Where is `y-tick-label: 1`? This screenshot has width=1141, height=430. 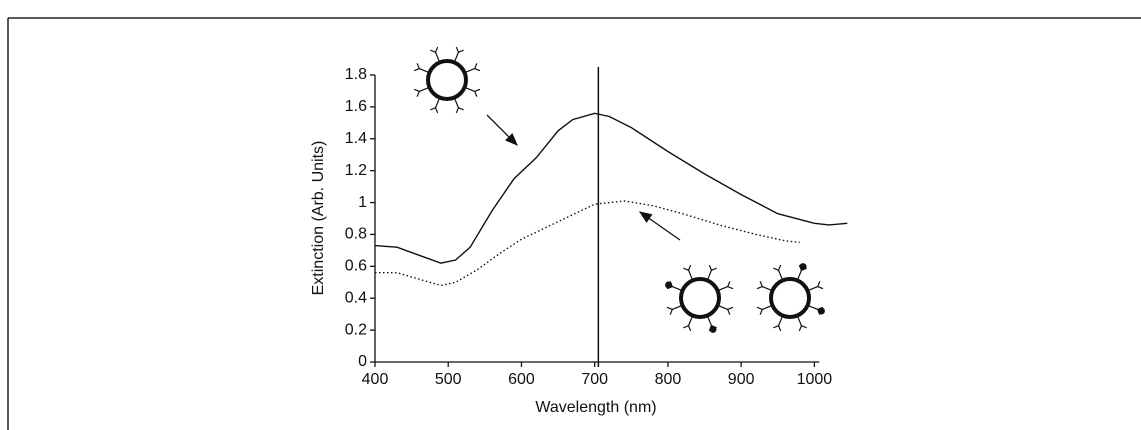
y-tick-label: 1 is located at coordinates (362, 202).